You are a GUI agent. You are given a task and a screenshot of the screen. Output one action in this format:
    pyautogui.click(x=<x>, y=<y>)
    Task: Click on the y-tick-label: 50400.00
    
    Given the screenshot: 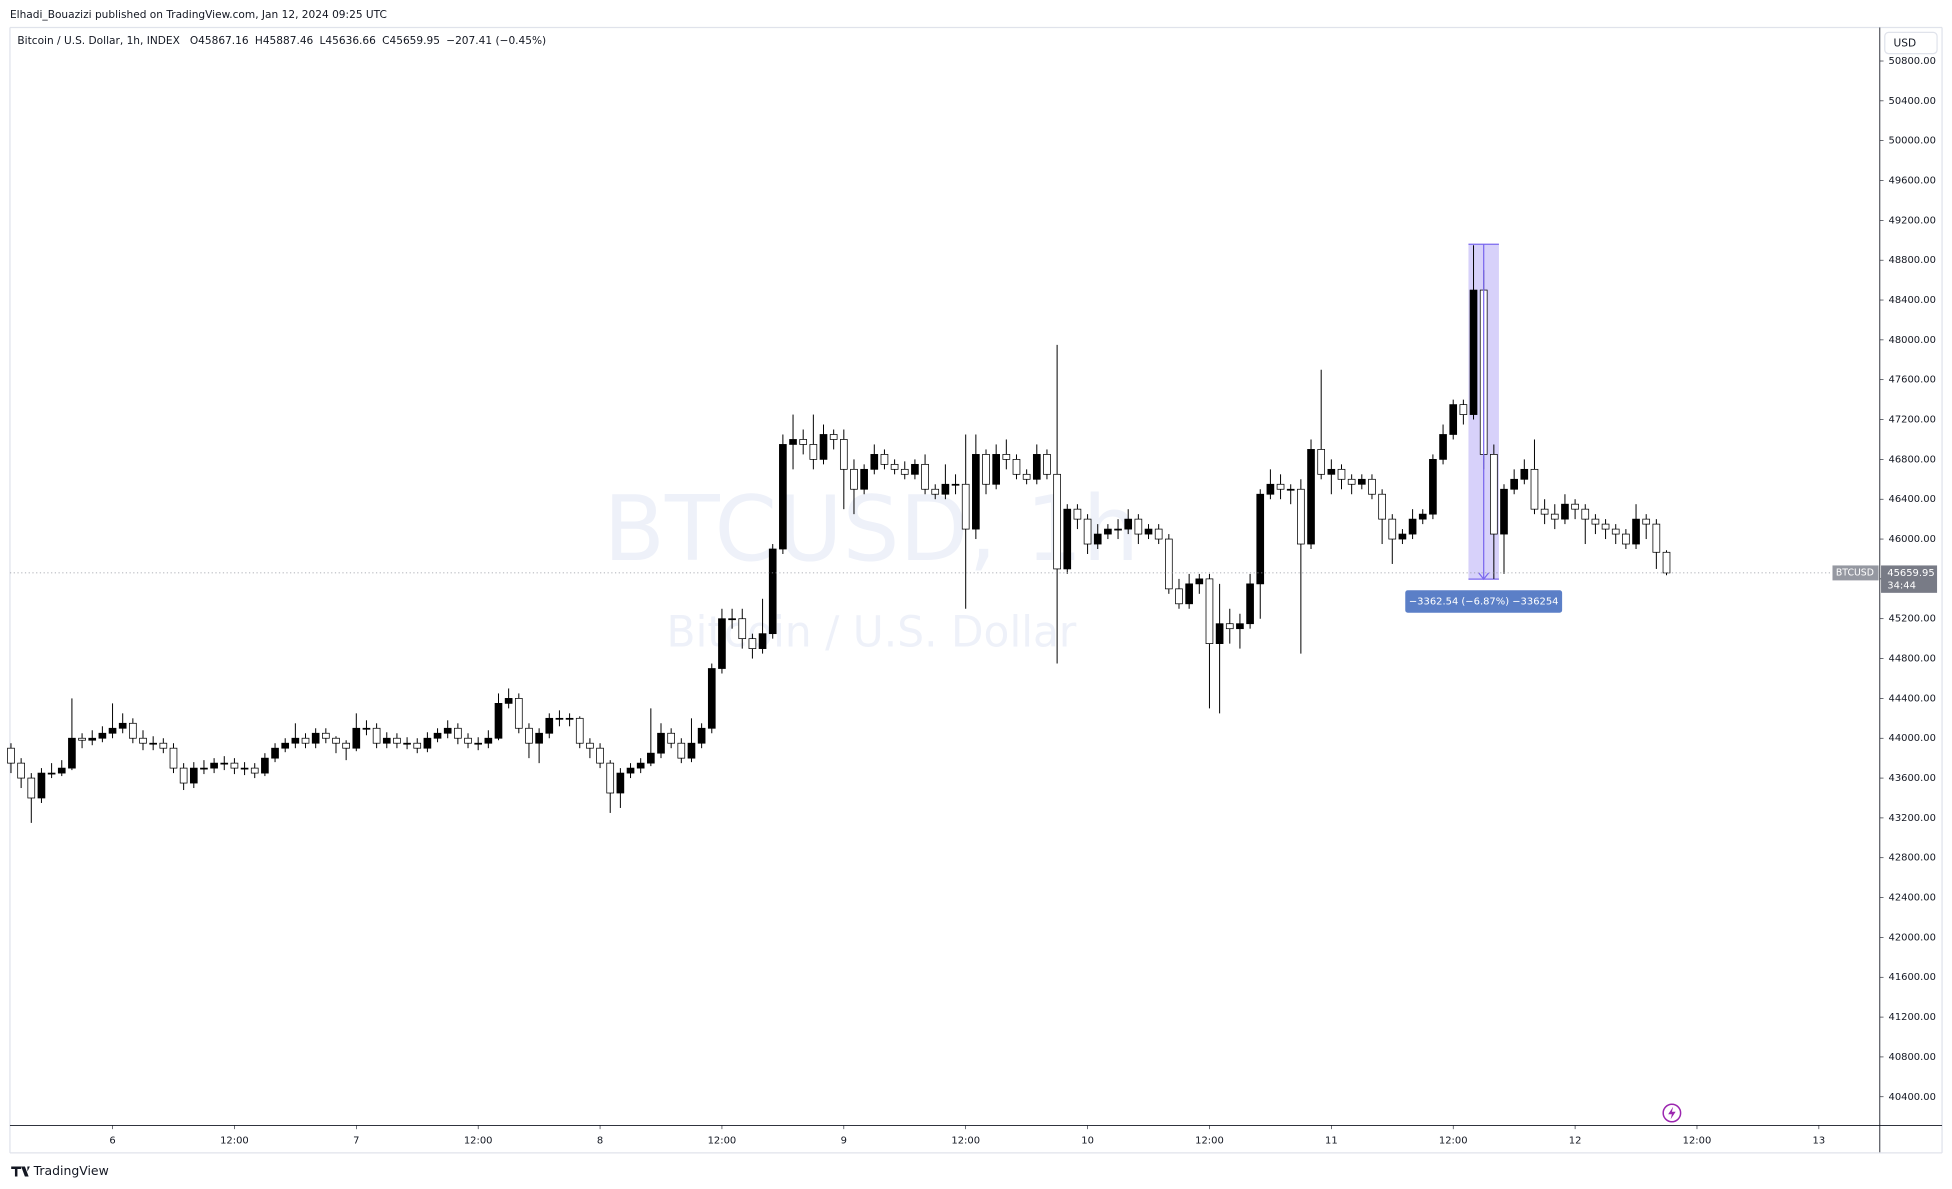 What is the action you would take?
    pyautogui.click(x=1912, y=101)
    